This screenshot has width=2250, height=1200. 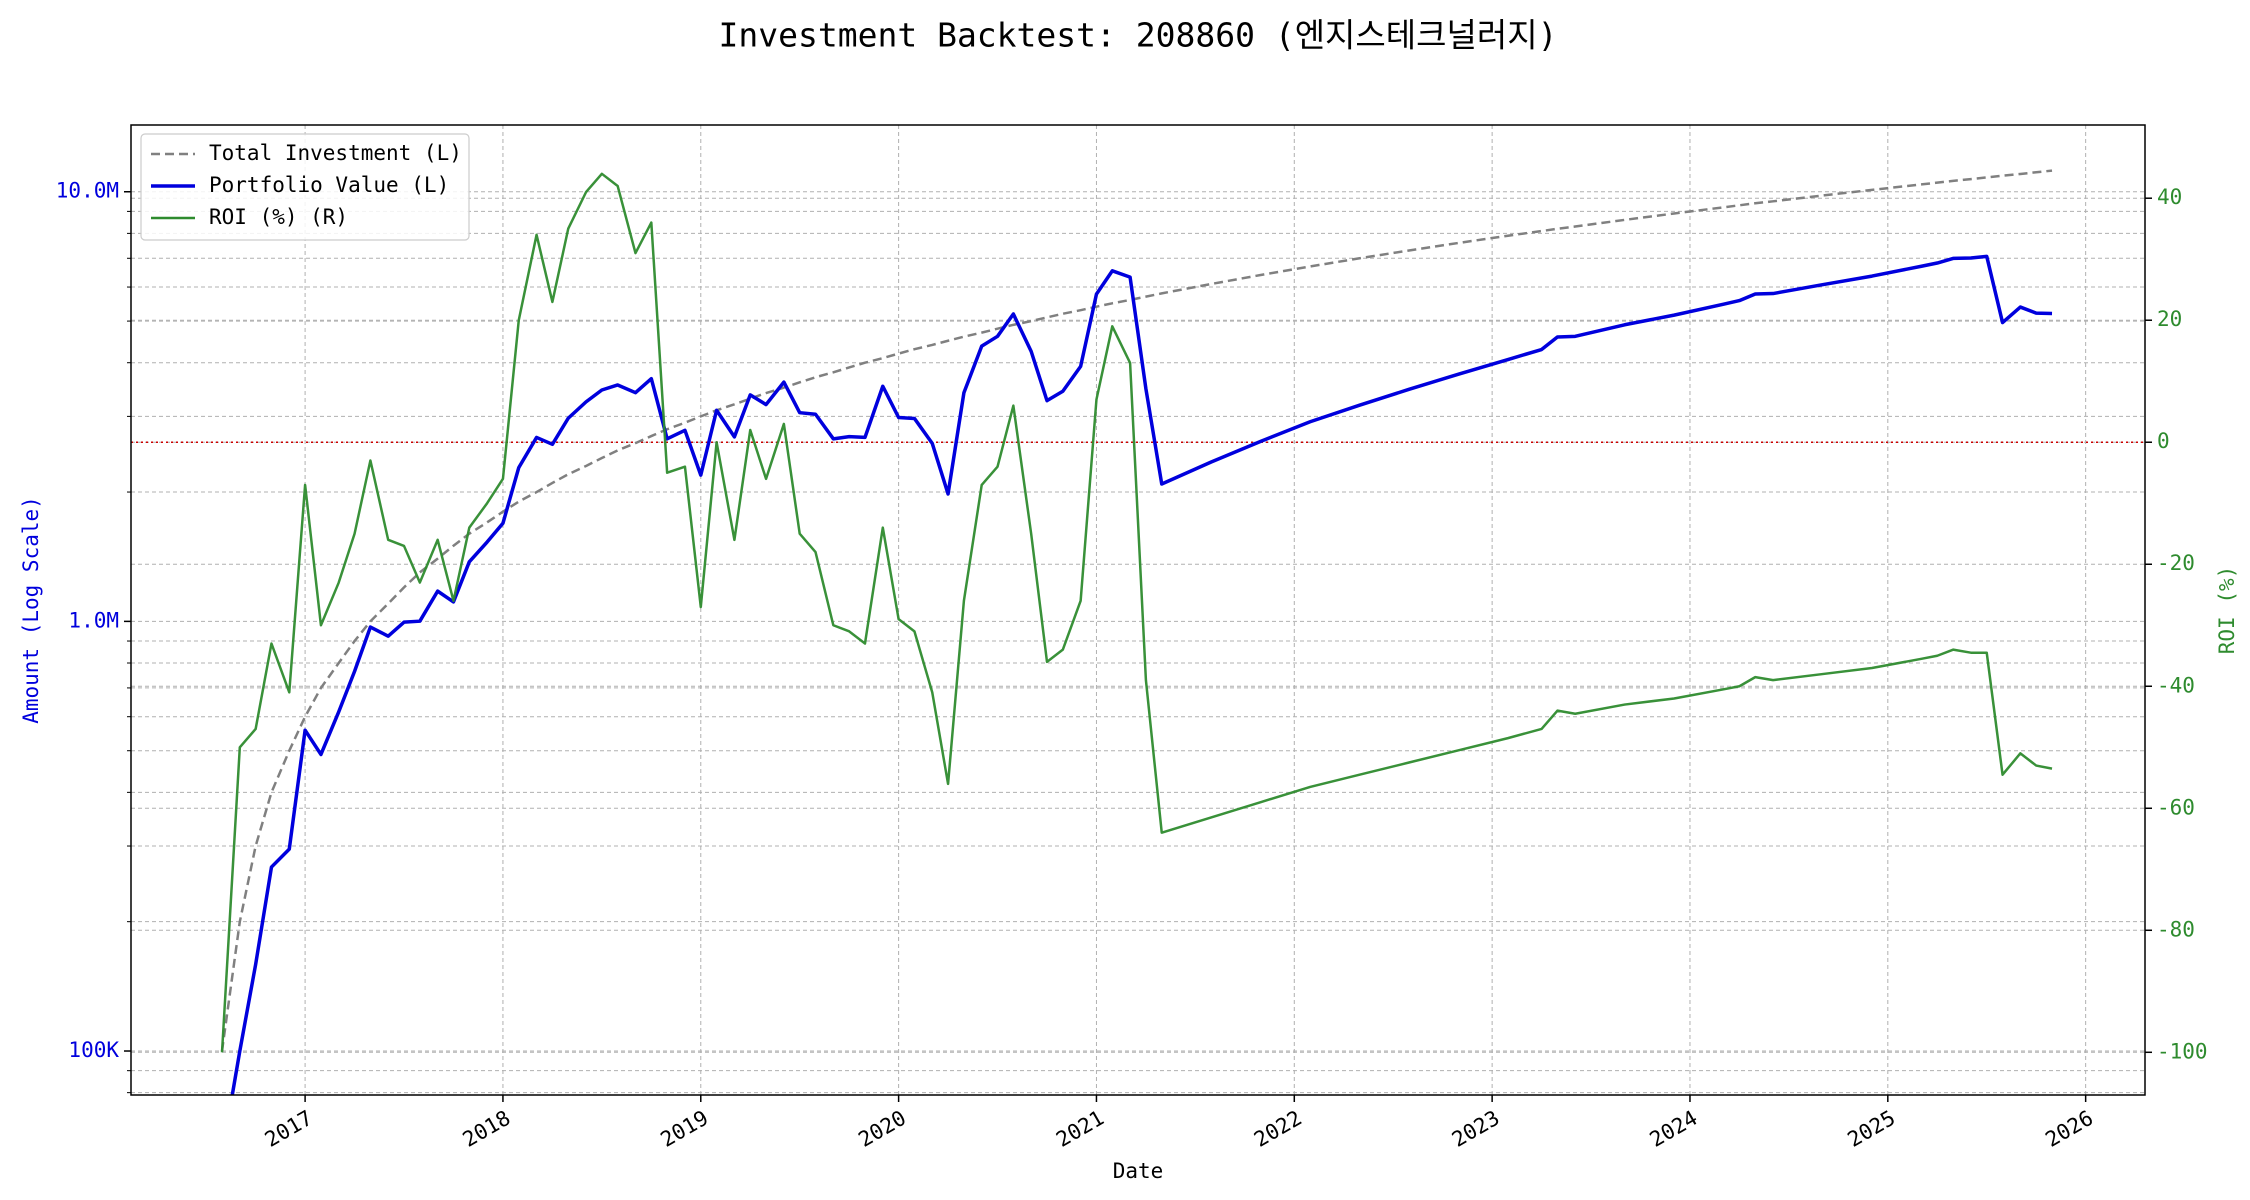 I want to click on x-tick-label: 2022, so click(x=1278, y=1129).